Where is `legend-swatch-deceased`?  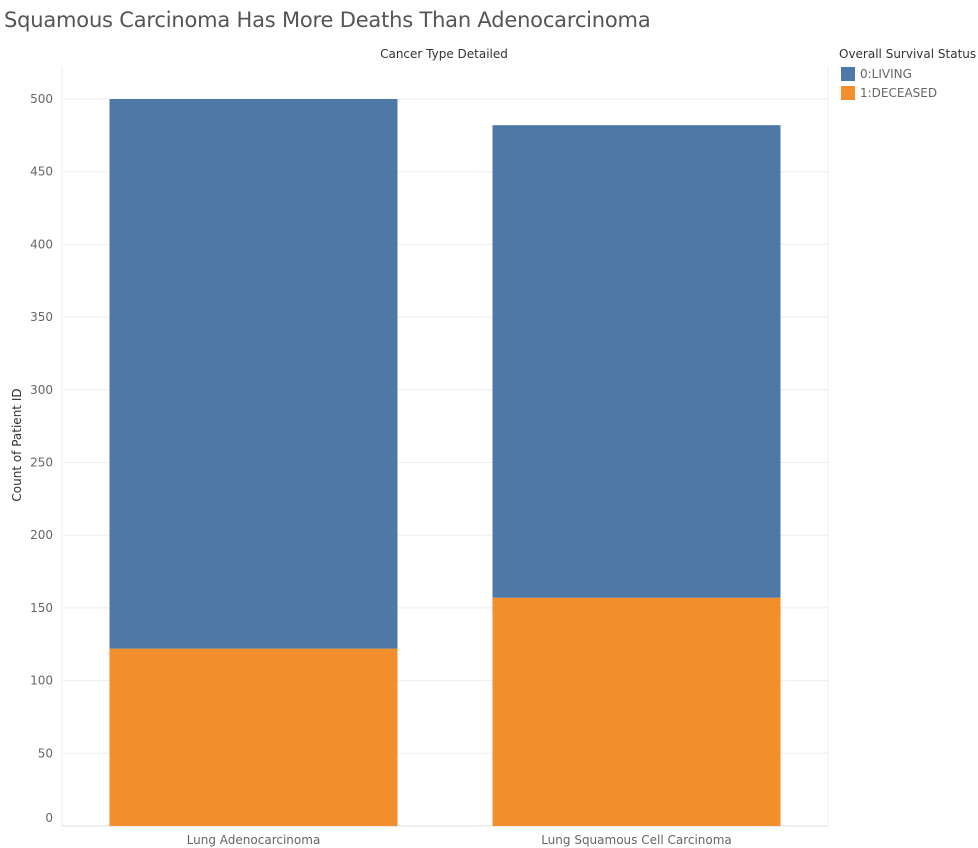 legend-swatch-deceased is located at coordinates (848, 92).